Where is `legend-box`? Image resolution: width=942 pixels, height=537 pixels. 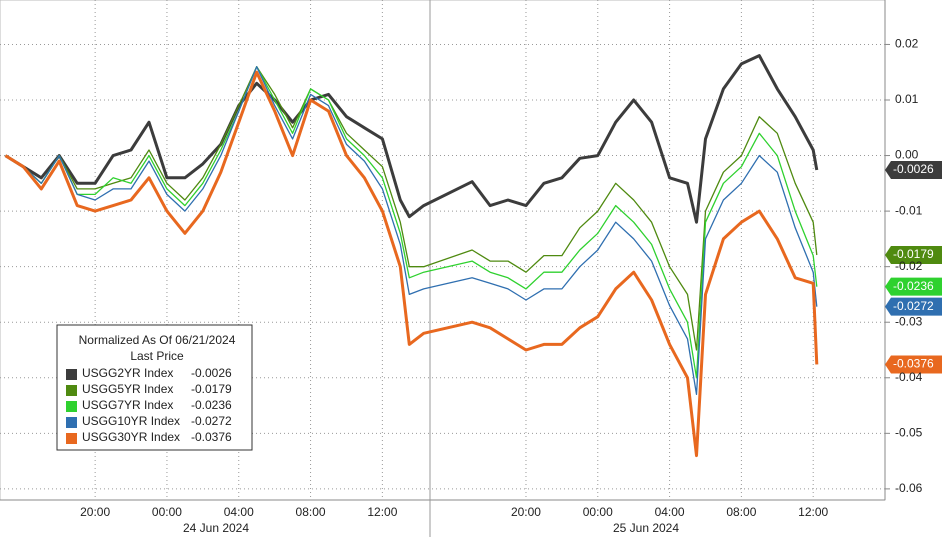 legend-box is located at coordinates (154, 387).